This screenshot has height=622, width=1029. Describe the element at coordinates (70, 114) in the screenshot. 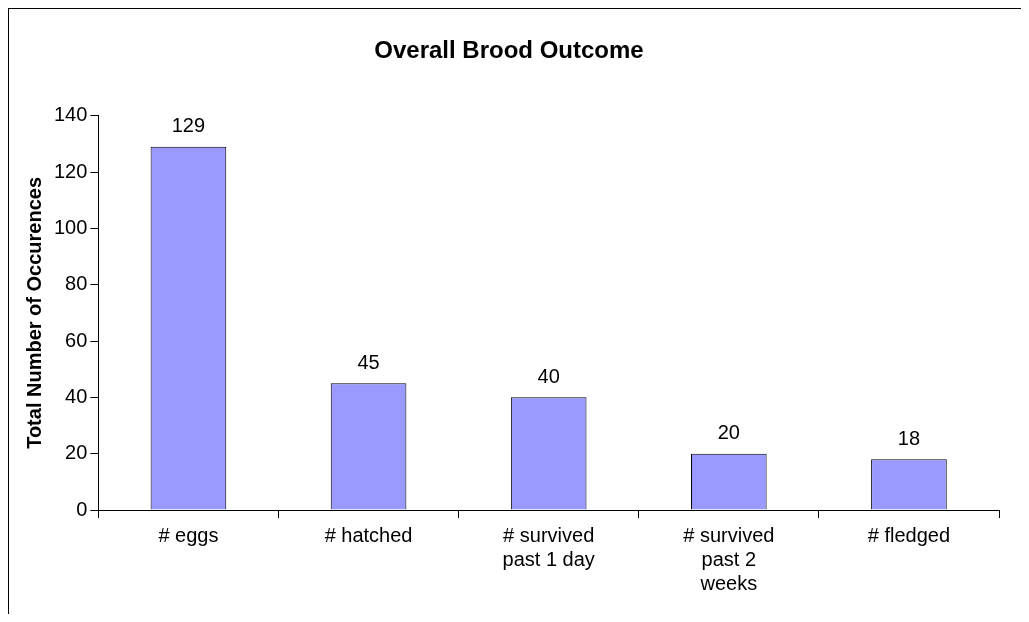

I see `y-tick-label: 140` at that location.